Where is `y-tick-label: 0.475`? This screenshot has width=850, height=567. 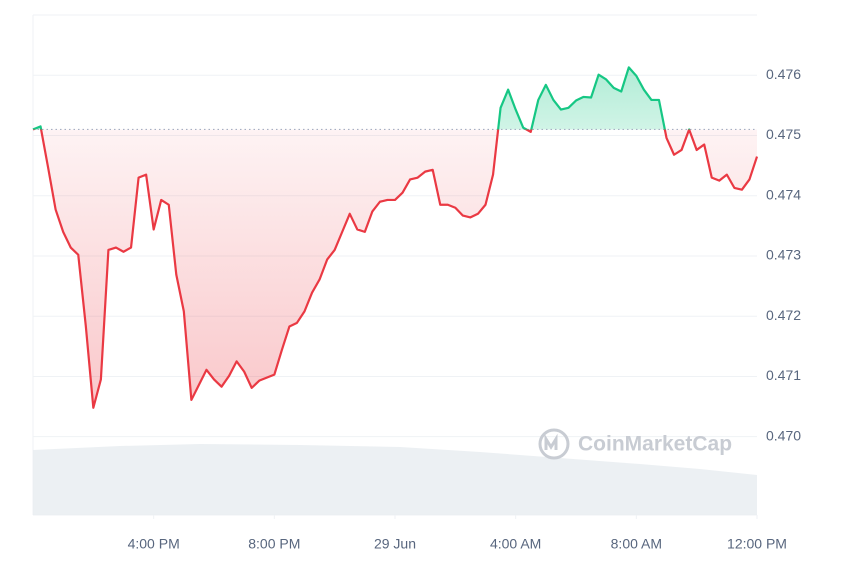
y-tick-label: 0.475 is located at coordinates (783, 134).